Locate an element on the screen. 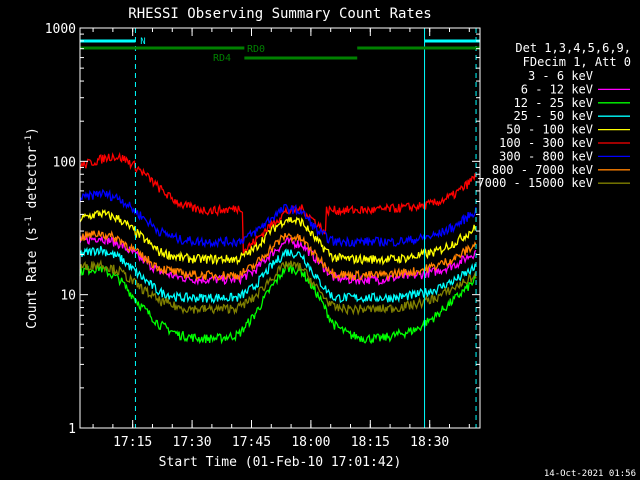 Image resolution: width=640 pixels, height=480 pixels. x-tick-label-17-45: 17:45 is located at coordinates (251, 442).